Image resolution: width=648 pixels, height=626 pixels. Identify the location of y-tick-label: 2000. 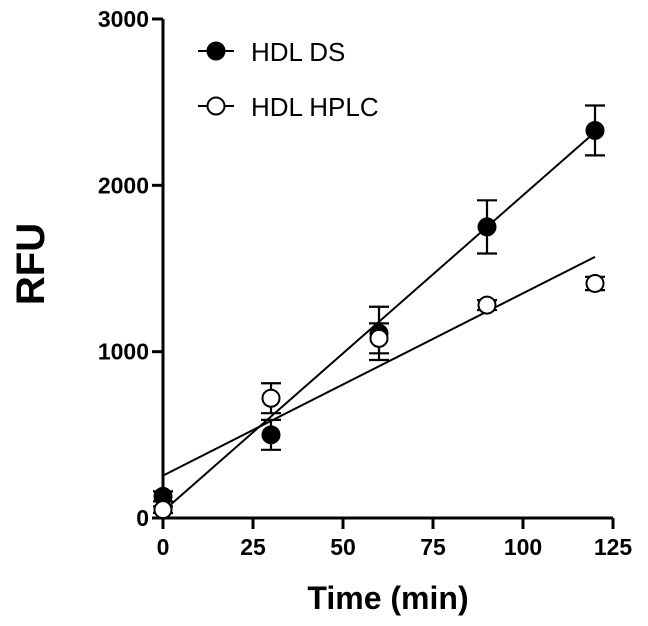
(123, 185).